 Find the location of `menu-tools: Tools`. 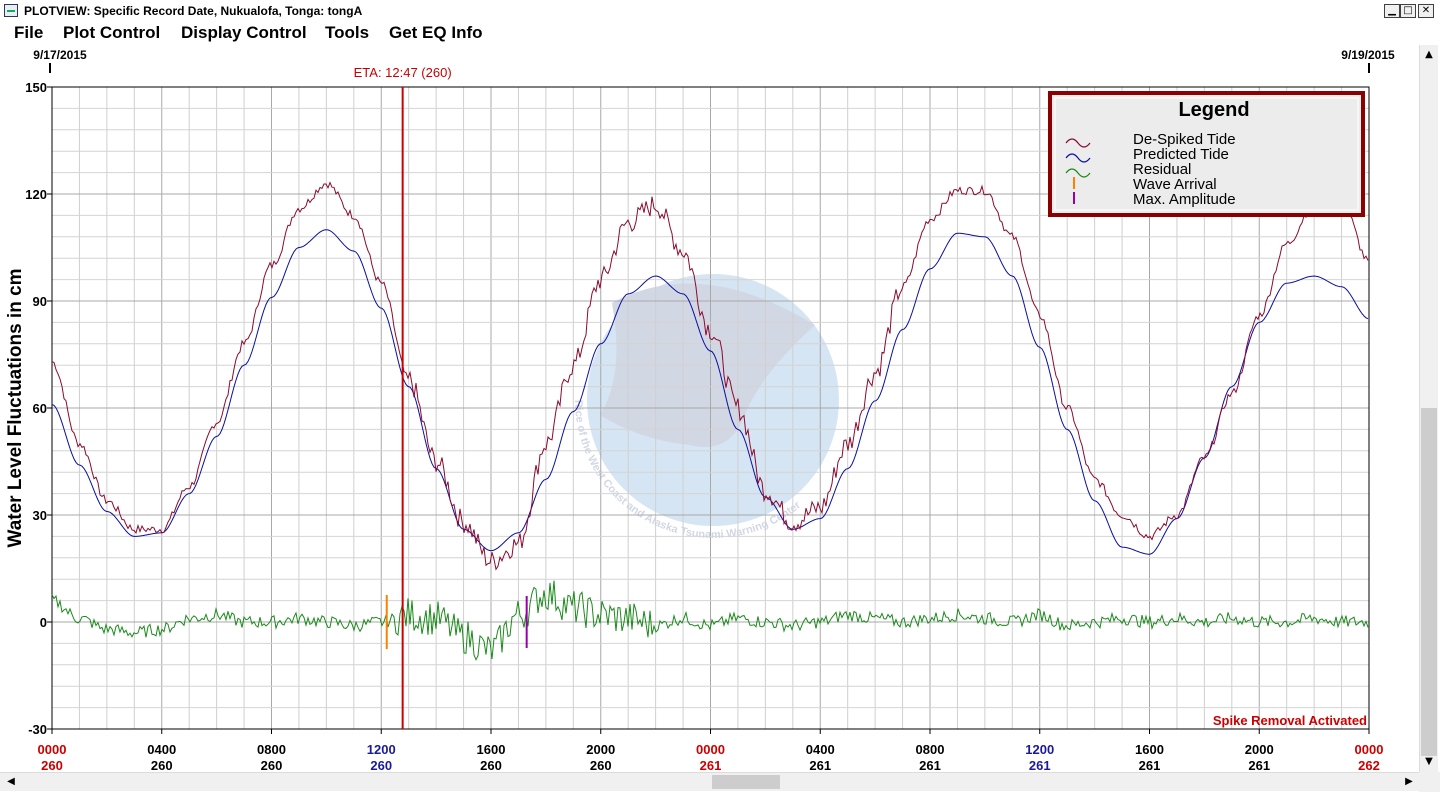

menu-tools: Tools is located at coordinates (347, 32).